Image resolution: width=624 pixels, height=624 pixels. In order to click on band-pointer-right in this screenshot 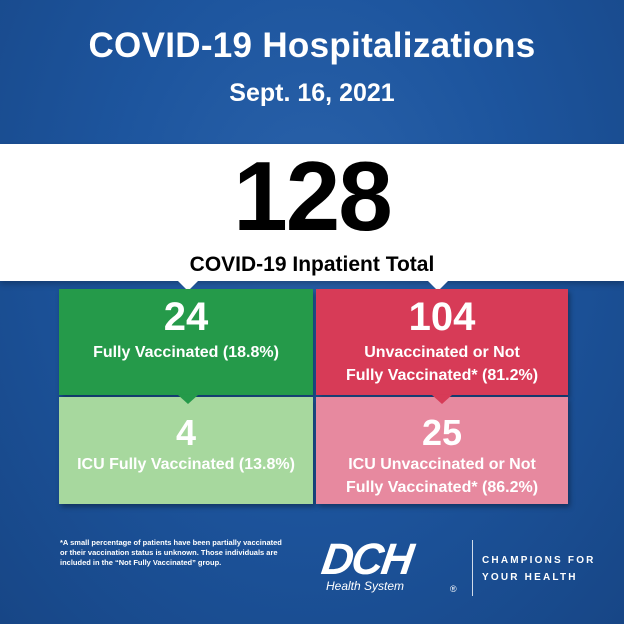, I will do `click(438, 286)`.